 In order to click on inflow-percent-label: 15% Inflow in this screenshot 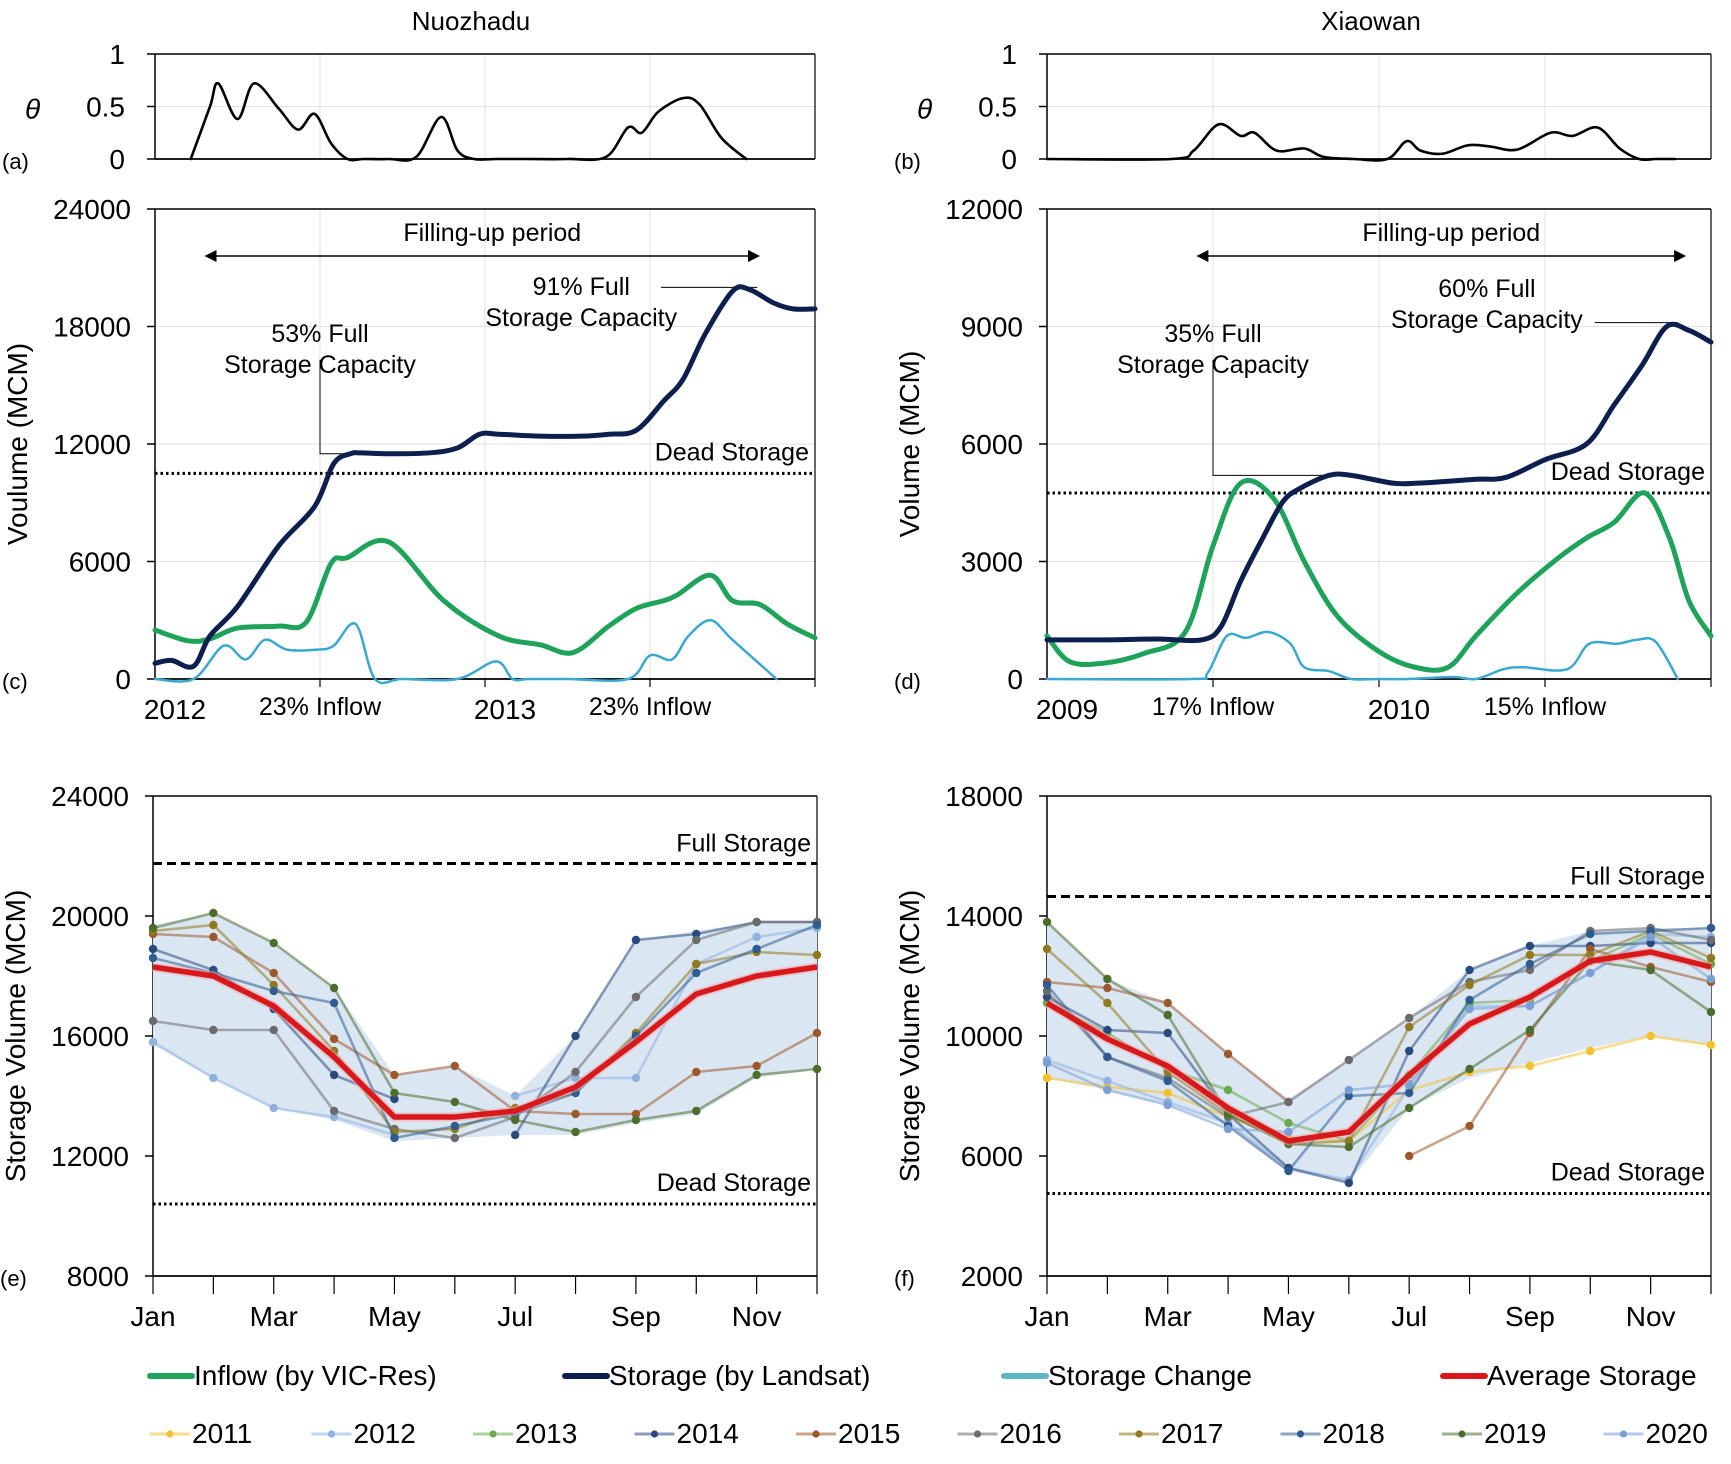, I will do `click(1545, 707)`.